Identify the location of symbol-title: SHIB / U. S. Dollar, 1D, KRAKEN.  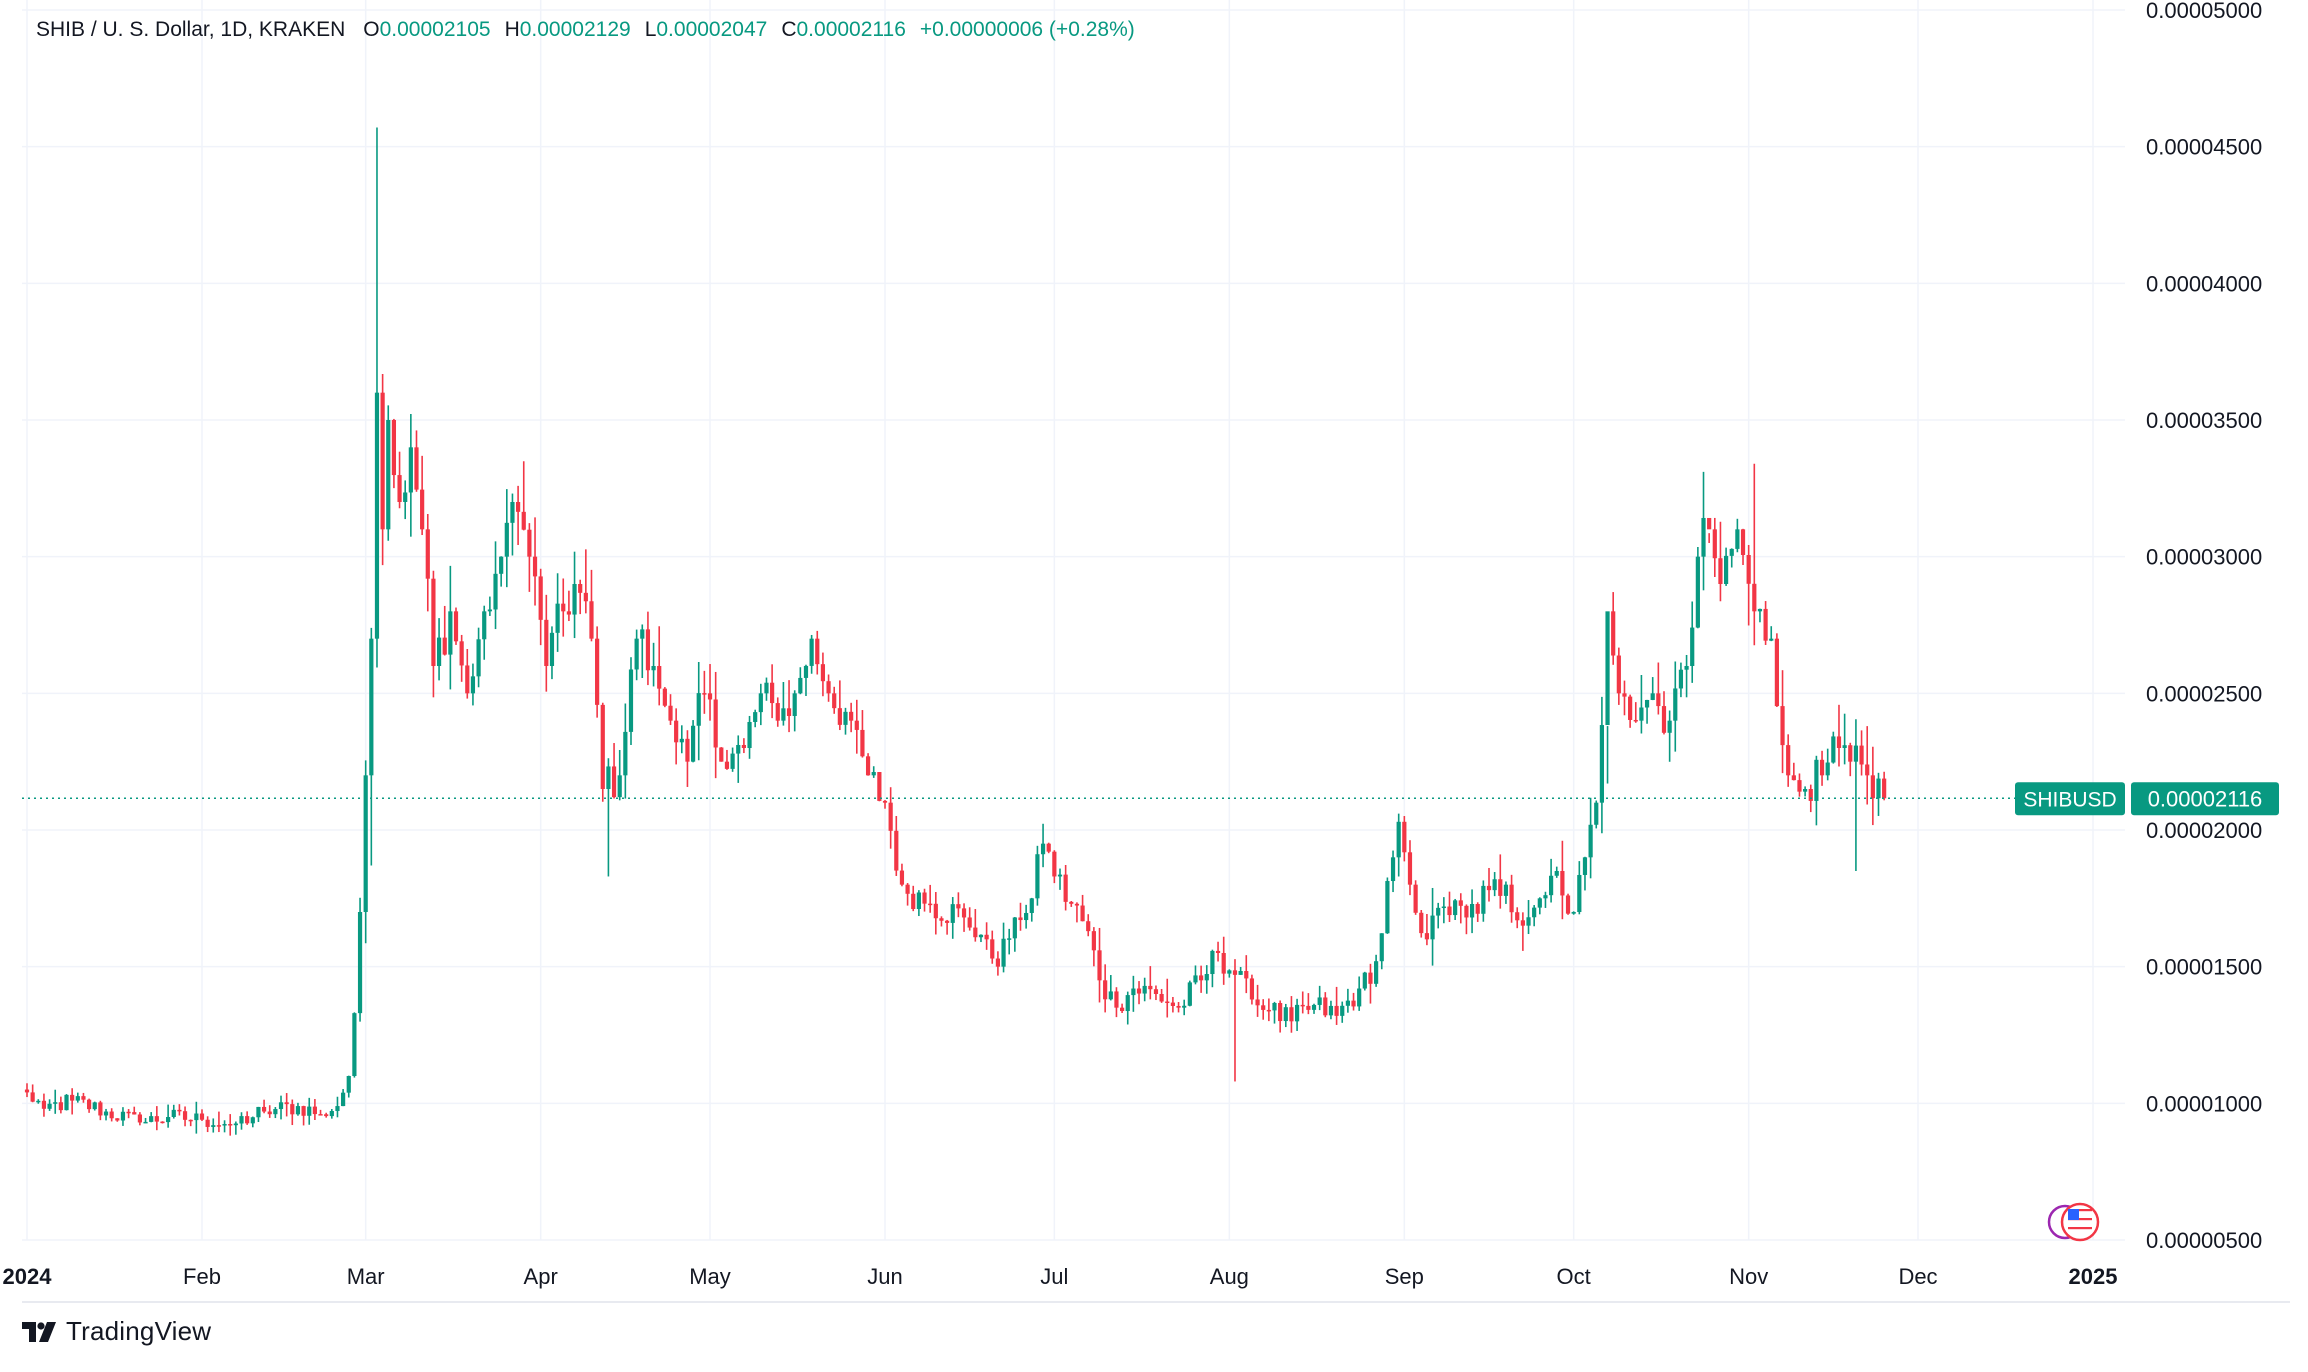
(191, 29).